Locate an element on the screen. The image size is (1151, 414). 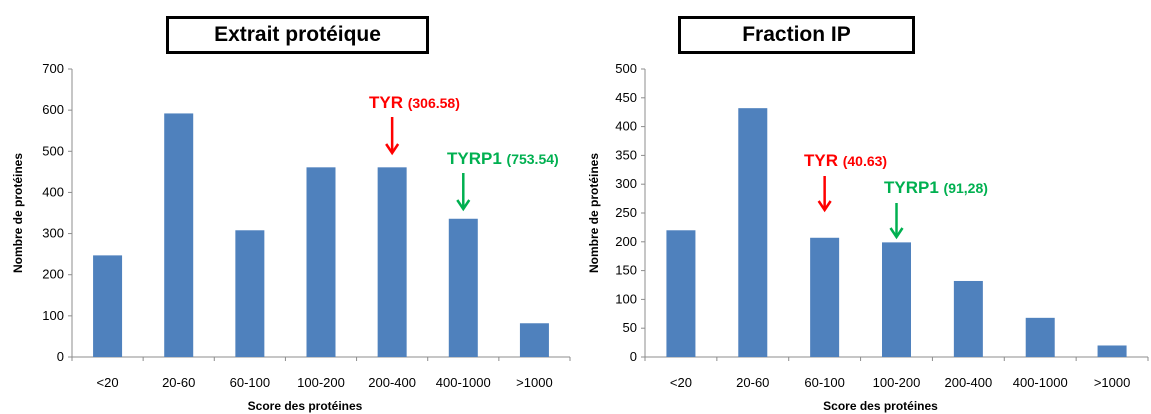
chart-title: Fraction IP is located at coordinates (796, 35).